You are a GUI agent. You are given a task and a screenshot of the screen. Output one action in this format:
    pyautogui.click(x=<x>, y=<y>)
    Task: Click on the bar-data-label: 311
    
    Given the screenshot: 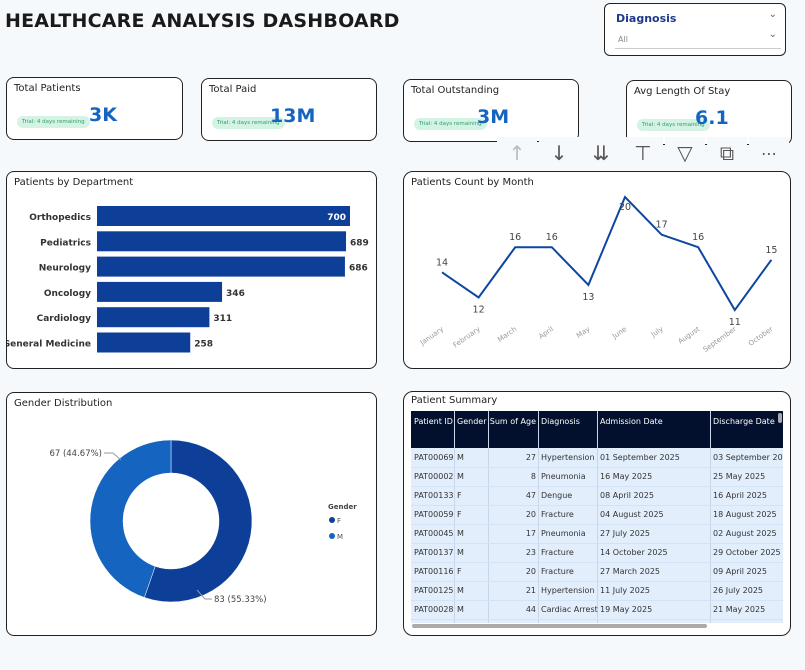 What is the action you would take?
    pyautogui.click(x=222, y=319)
    